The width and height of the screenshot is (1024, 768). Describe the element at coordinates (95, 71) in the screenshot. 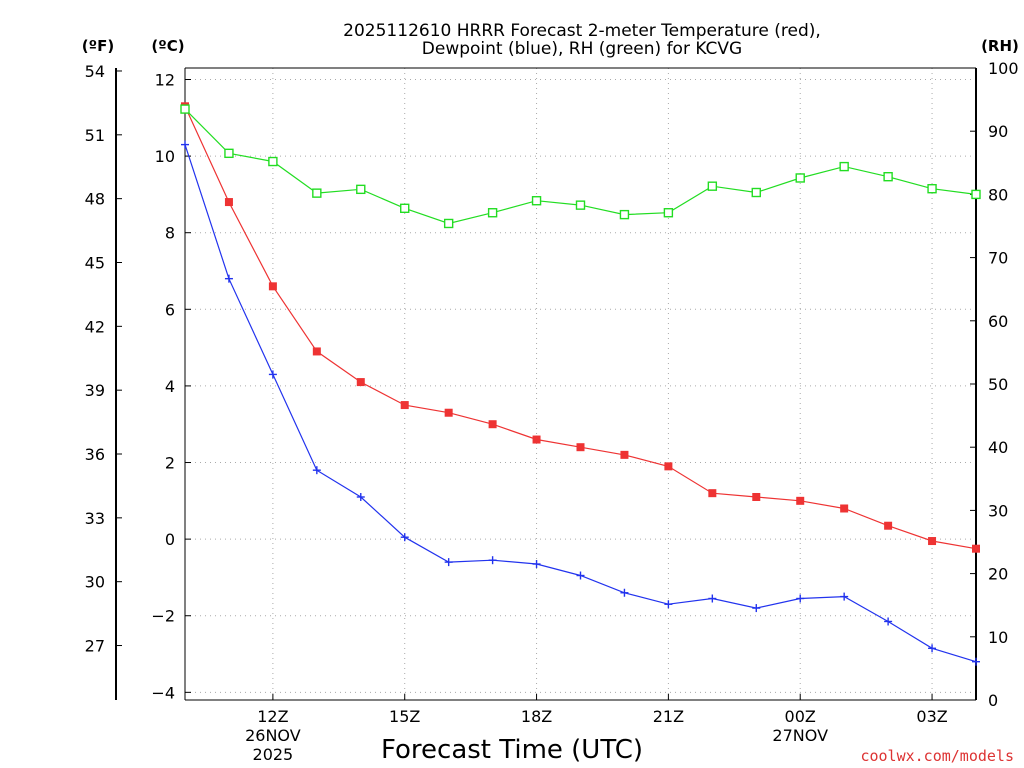

I see `fahrenheit-tick-label: 54` at that location.